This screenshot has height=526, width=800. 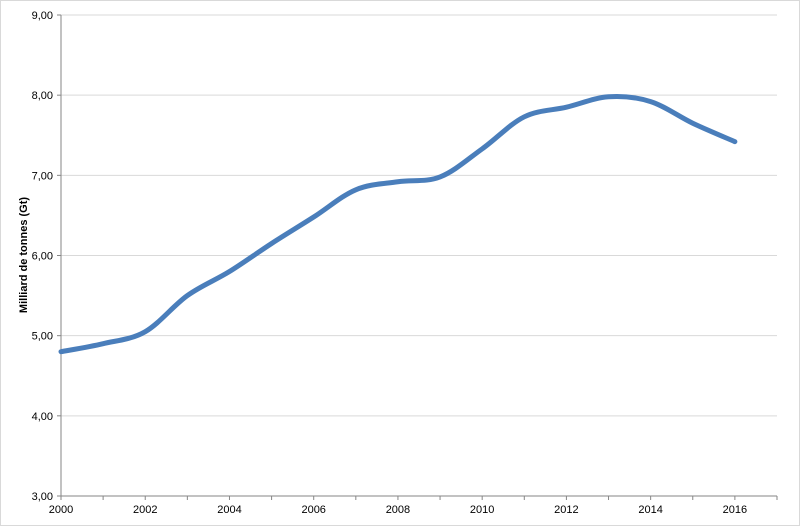 What do you see at coordinates (650, 510) in the screenshot?
I see `x-tick-label: 2014` at bounding box center [650, 510].